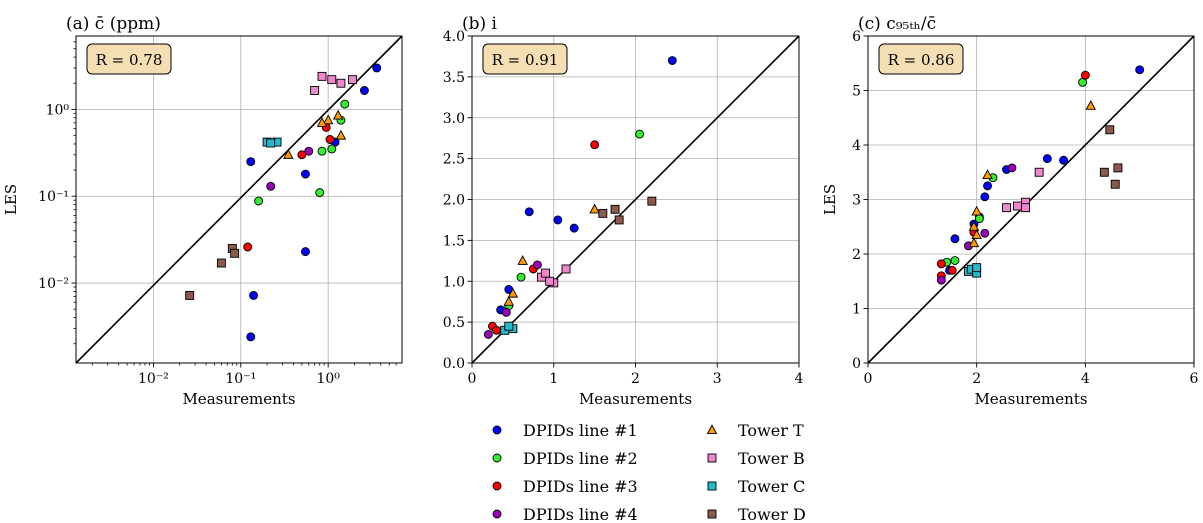 The image size is (1203, 523). What do you see at coordinates (856, 310) in the screenshot?
I see `y-tick-label: 1` at bounding box center [856, 310].